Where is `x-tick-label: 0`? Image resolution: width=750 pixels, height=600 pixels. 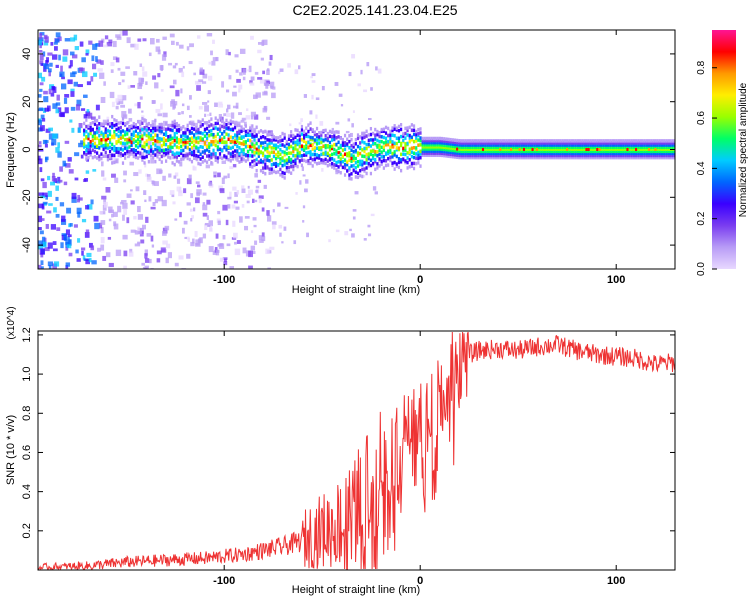
x-tick-label: 0 is located at coordinates (420, 280).